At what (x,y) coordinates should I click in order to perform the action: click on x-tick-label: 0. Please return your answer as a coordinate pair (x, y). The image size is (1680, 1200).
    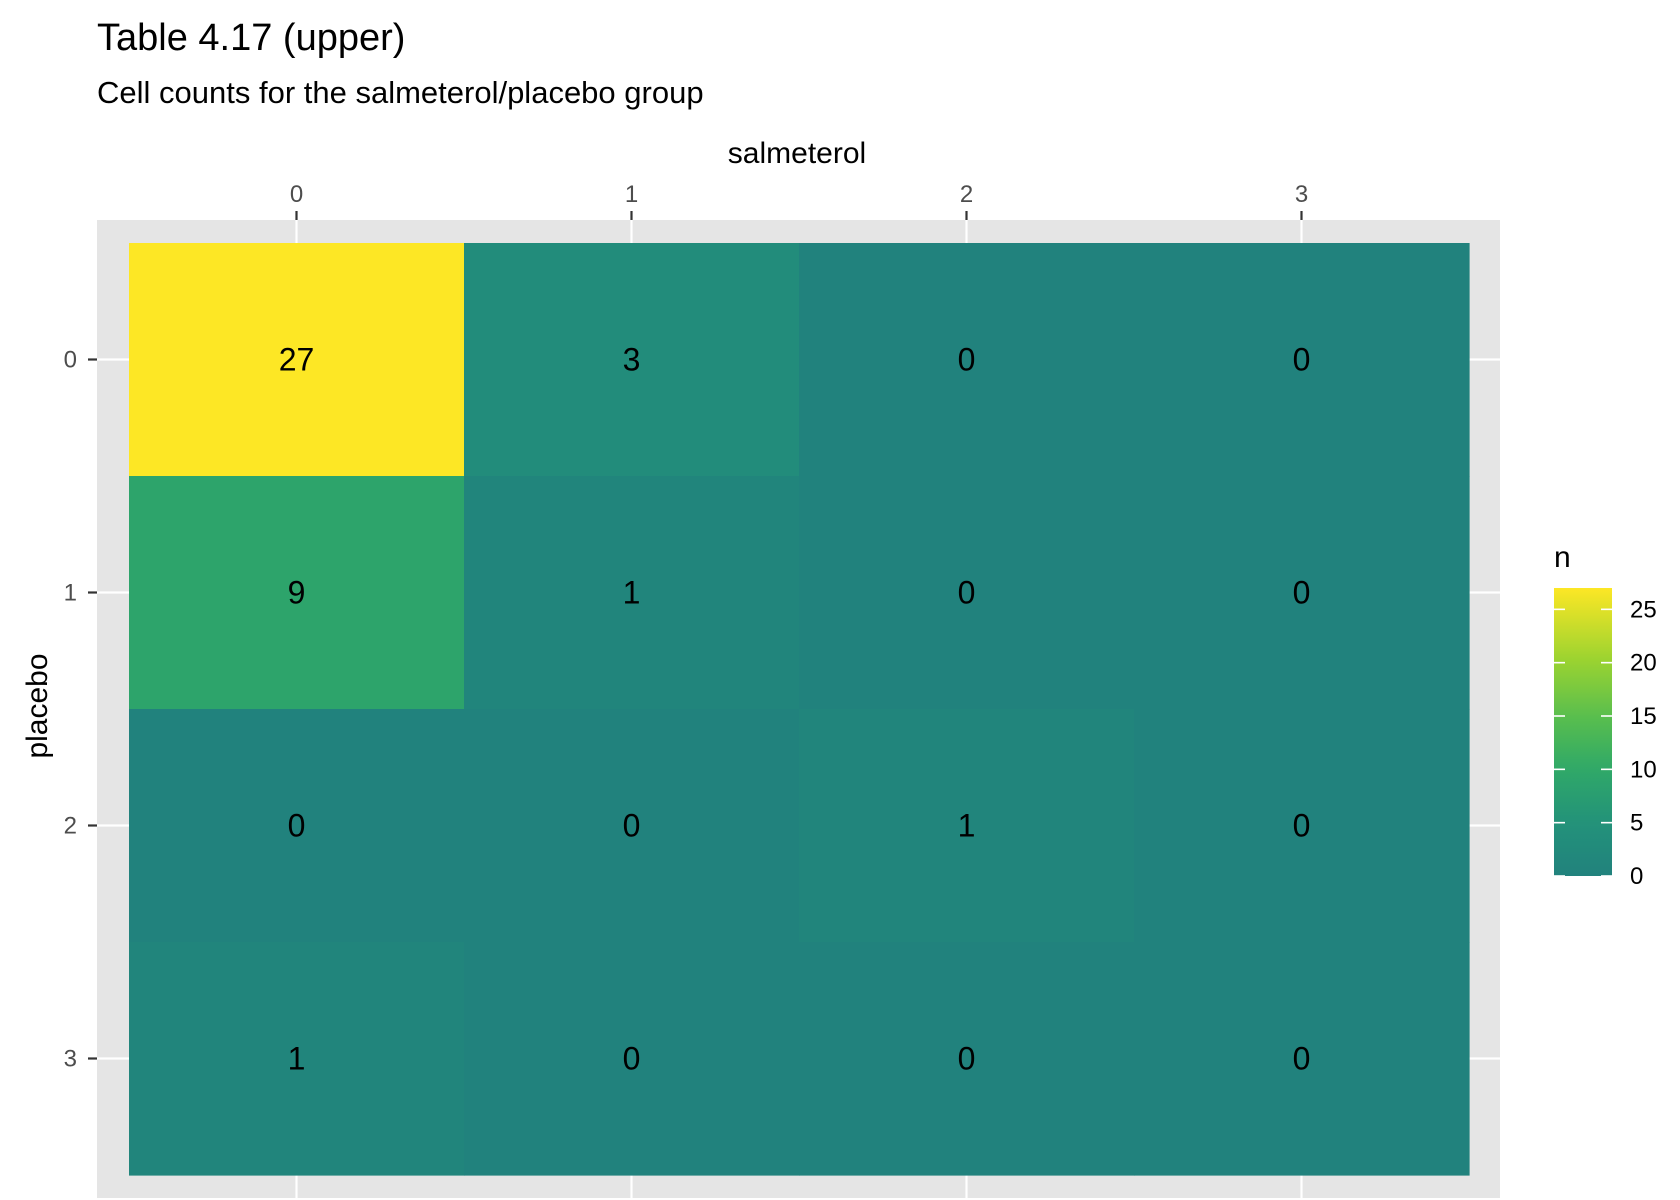
    Looking at the image, I should click on (296, 194).